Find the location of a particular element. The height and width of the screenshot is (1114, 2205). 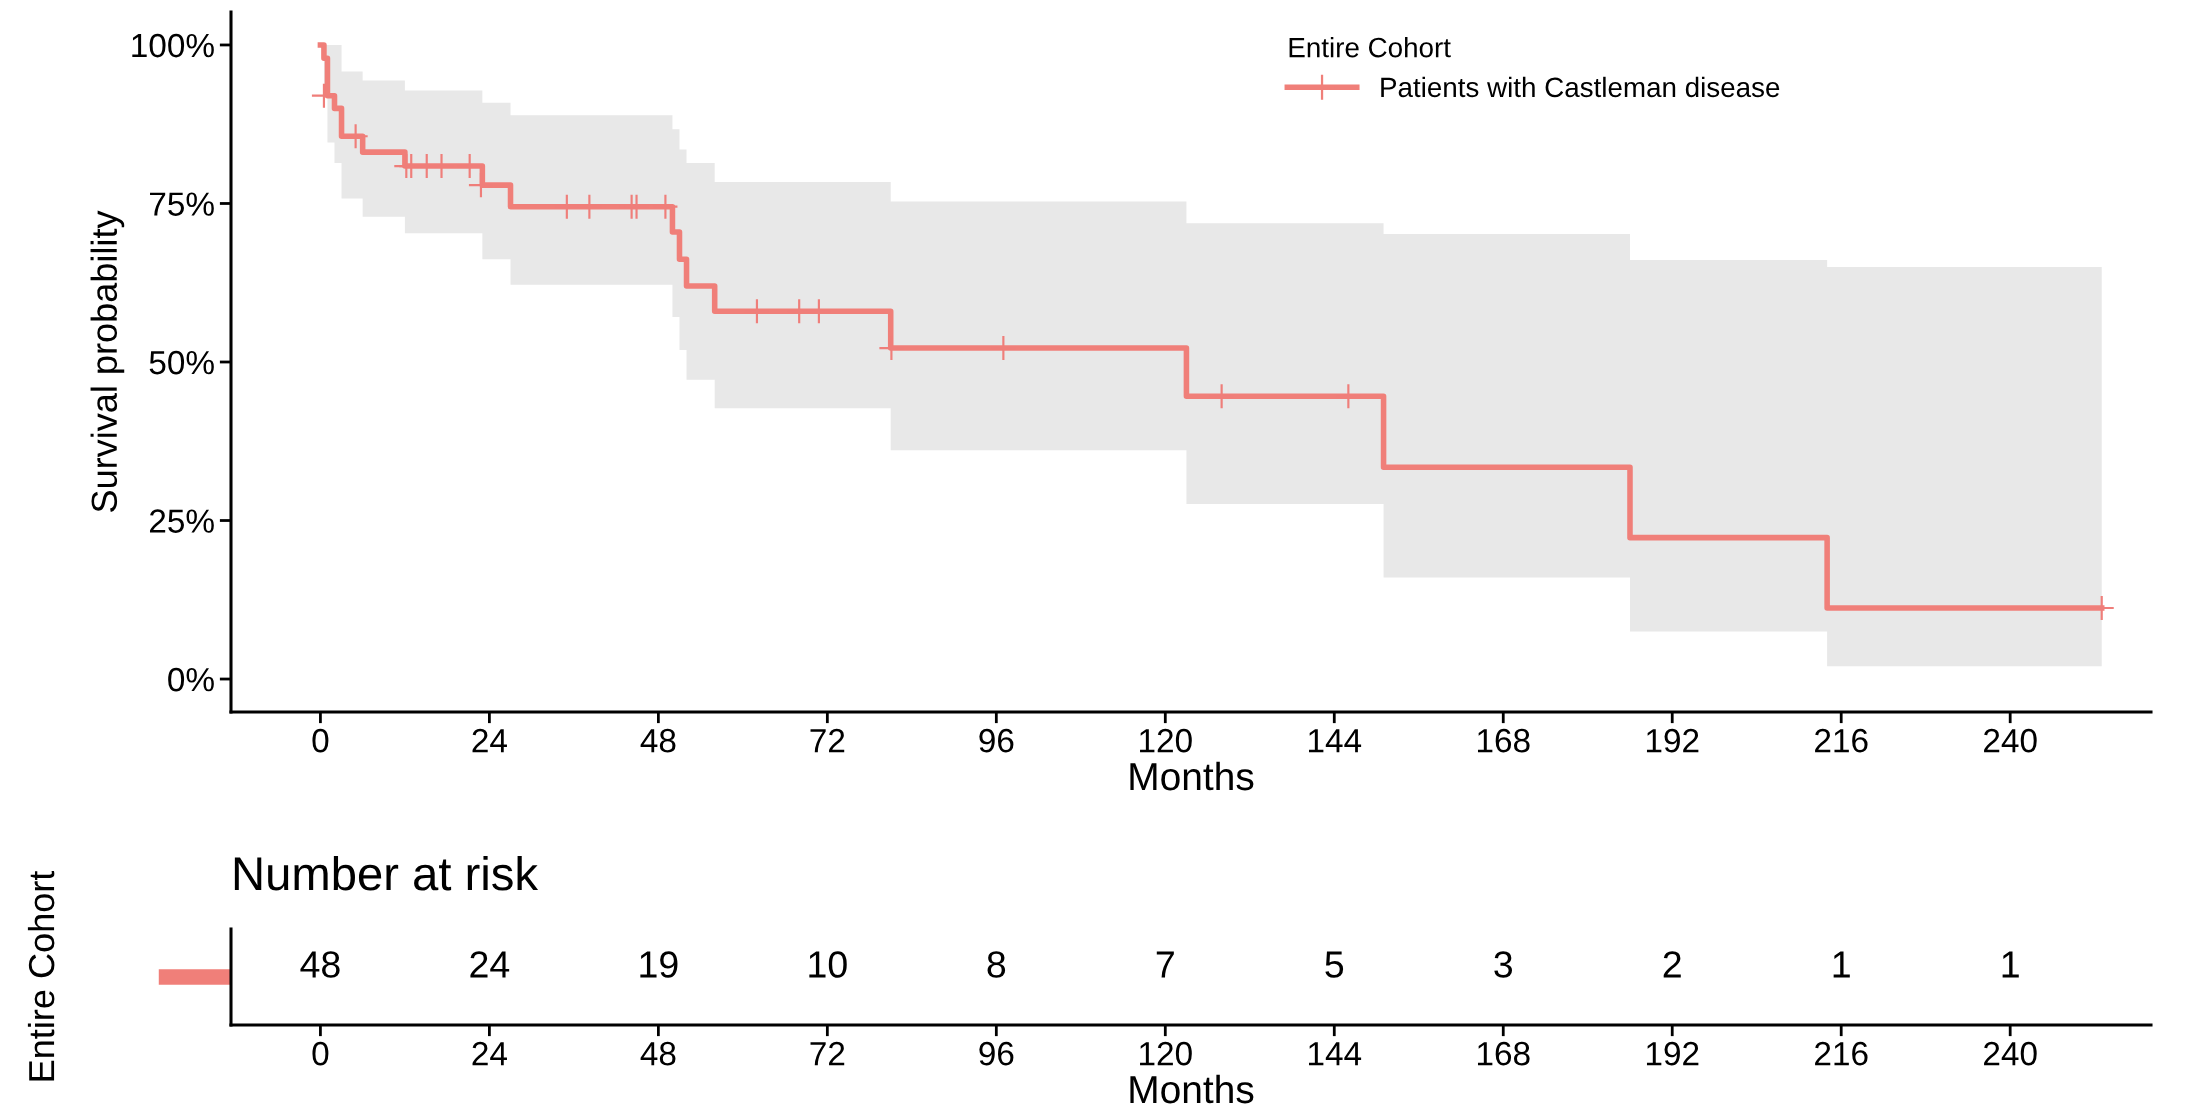

y-axis-title: Survival probability is located at coordinates (107, 361).